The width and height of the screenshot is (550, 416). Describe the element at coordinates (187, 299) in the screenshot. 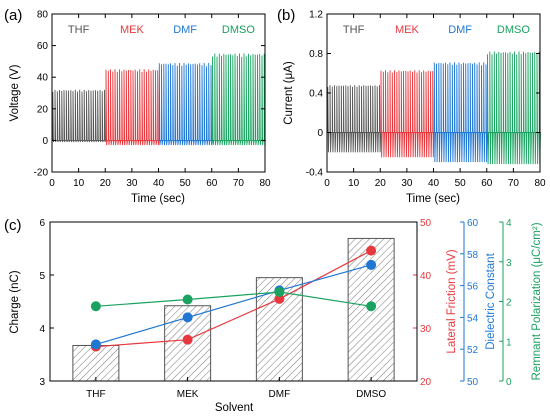

I see `series-point-2-mek` at that location.